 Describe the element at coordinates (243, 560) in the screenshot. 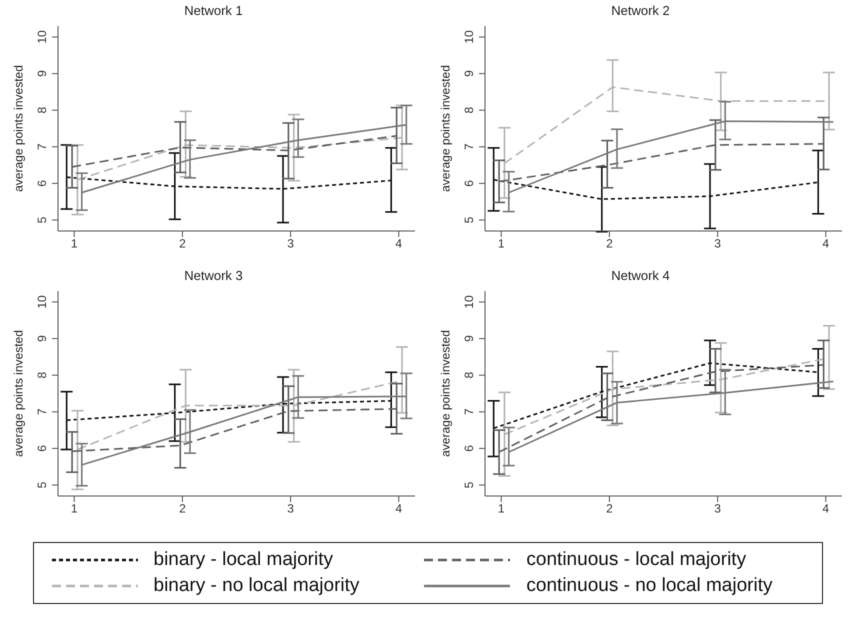

I see `legend-label: binary - local majority` at that location.